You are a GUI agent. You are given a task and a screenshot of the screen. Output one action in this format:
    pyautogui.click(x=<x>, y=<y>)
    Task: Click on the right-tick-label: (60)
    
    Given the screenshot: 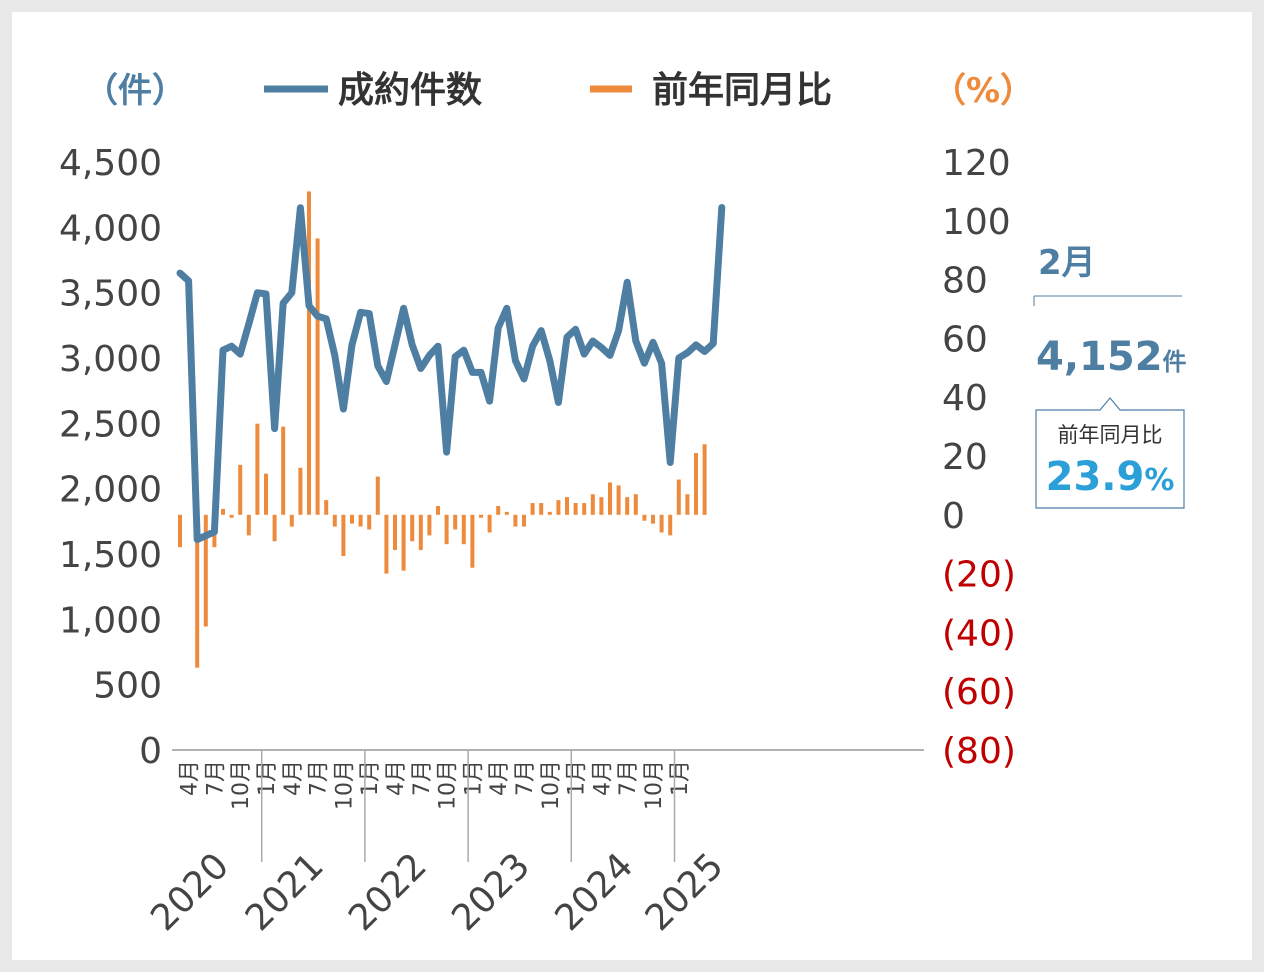 What is the action you would take?
    pyautogui.click(x=979, y=692)
    